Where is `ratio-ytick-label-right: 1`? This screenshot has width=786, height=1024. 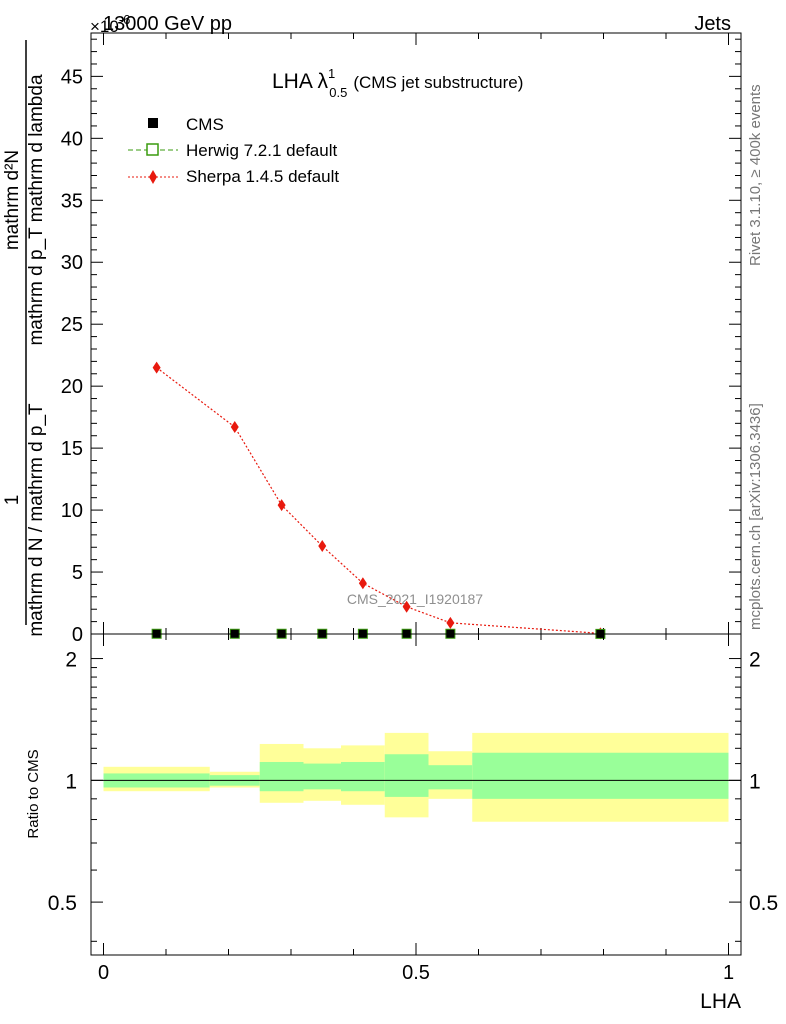
ratio-ytick-label-right: 1 is located at coordinates (755, 781).